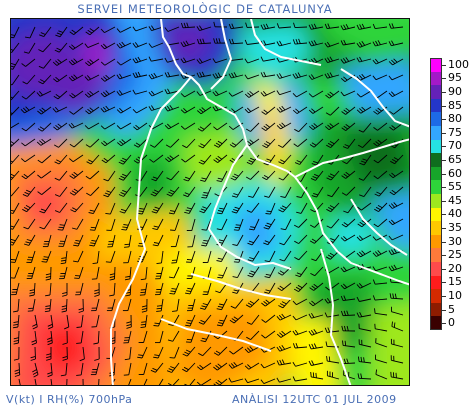 This screenshot has height=415, width=475. Describe the element at coordinates (205, 9) in the screenshot. I see `page-title: SERVEI METEOROLÒGIC DE CATALUNYA` at that location.